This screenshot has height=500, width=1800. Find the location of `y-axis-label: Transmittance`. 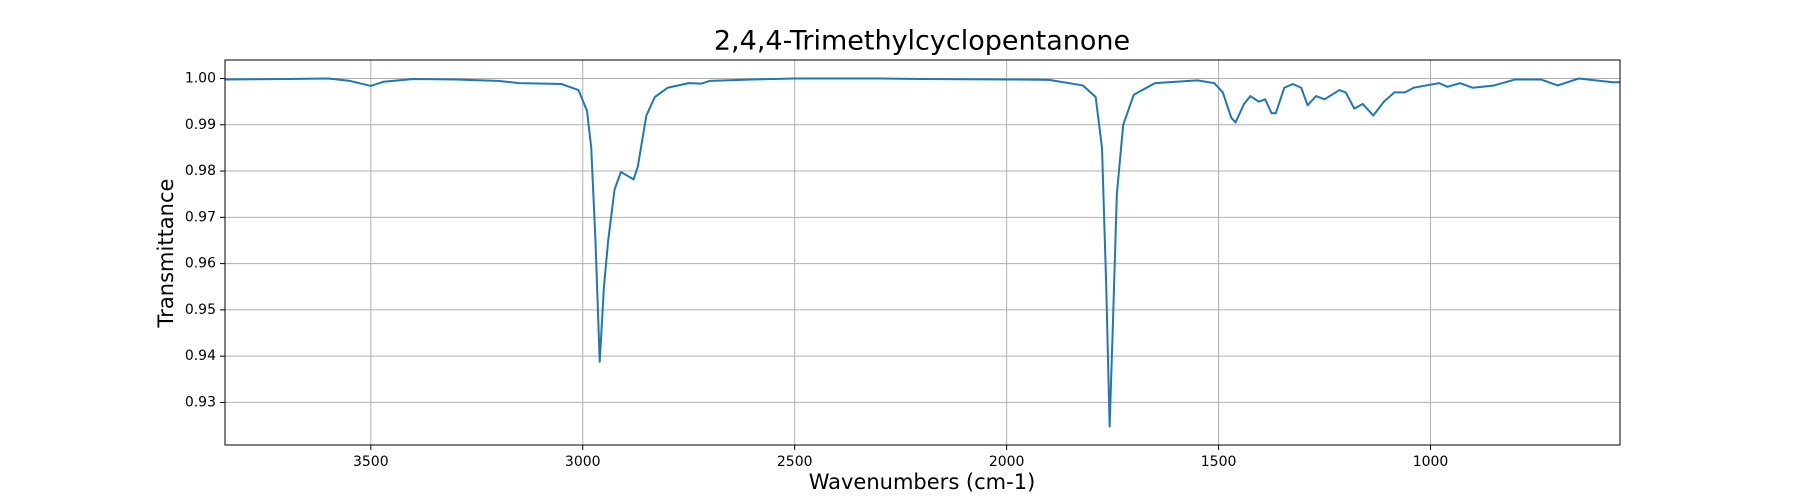

y-axis-label: Transmittance is located at coordinates (166, 254).